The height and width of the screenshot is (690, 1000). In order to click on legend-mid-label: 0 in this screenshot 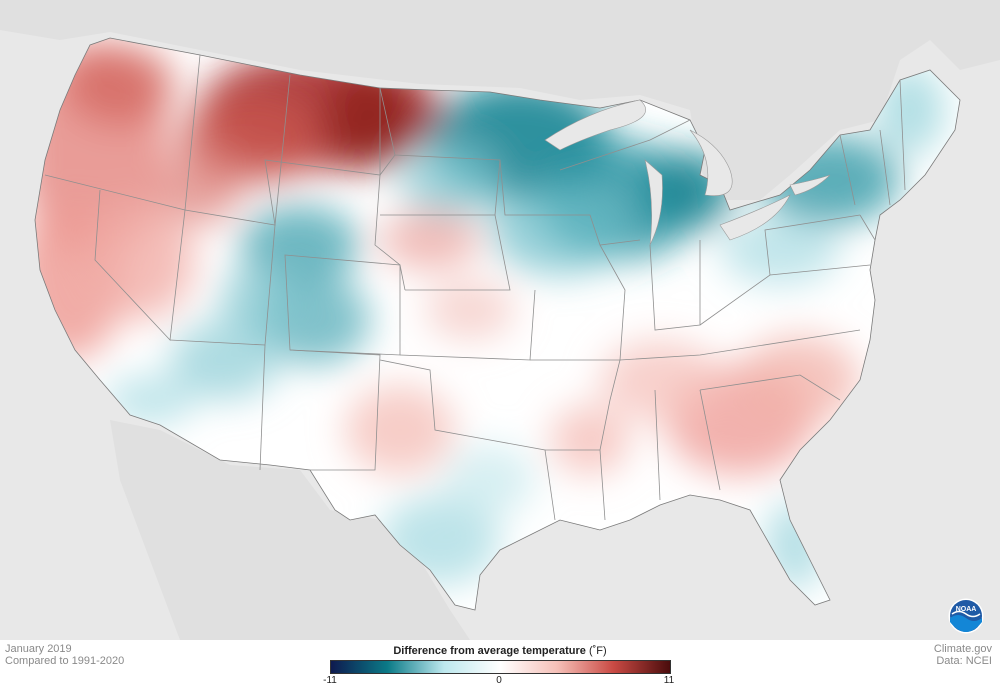, I will do `click(499, 680)`.